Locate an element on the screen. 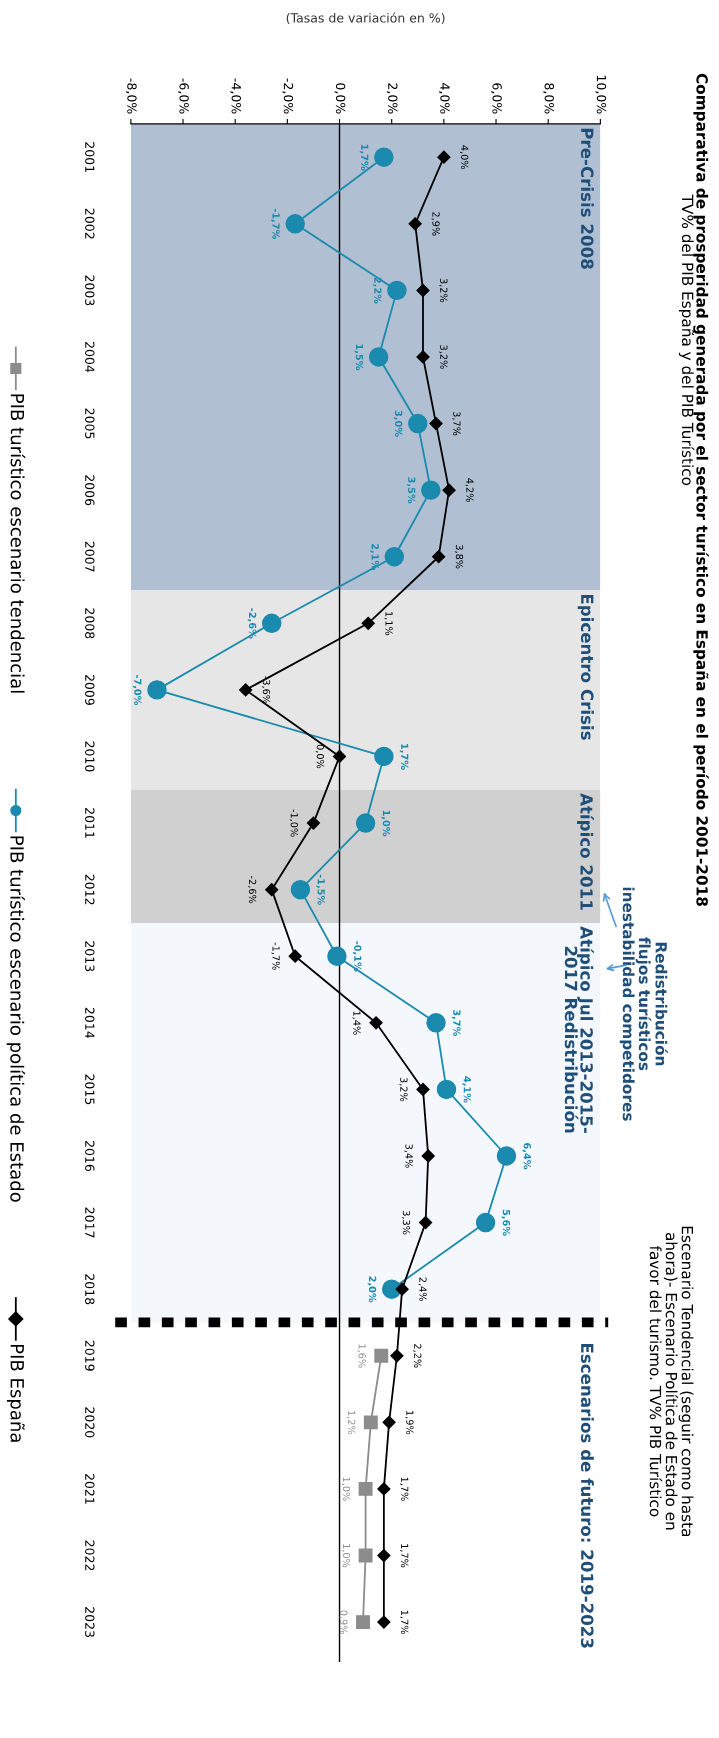 This screenshot has height=1738, width=719. data-label: -3,6% is located at coordinates (266, 690).